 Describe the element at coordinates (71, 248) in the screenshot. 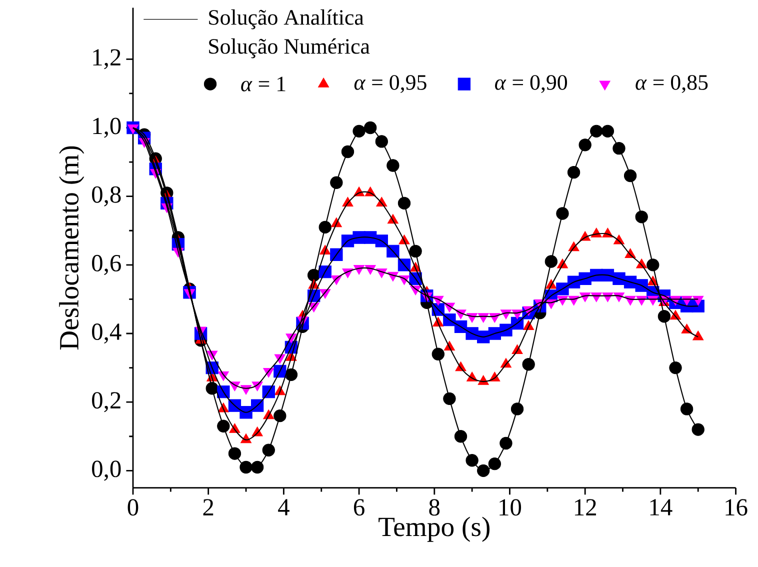

I see `y-axis-title: Deslocamento (m)` at that location.